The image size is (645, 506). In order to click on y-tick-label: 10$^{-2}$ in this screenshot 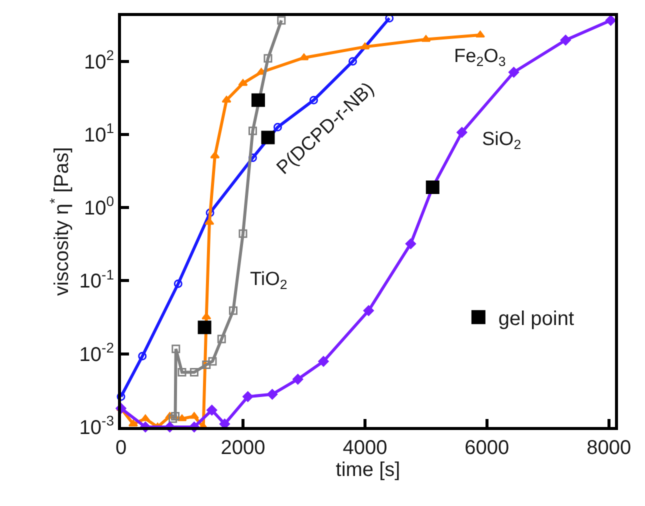, I will do `click(96, 352)`.